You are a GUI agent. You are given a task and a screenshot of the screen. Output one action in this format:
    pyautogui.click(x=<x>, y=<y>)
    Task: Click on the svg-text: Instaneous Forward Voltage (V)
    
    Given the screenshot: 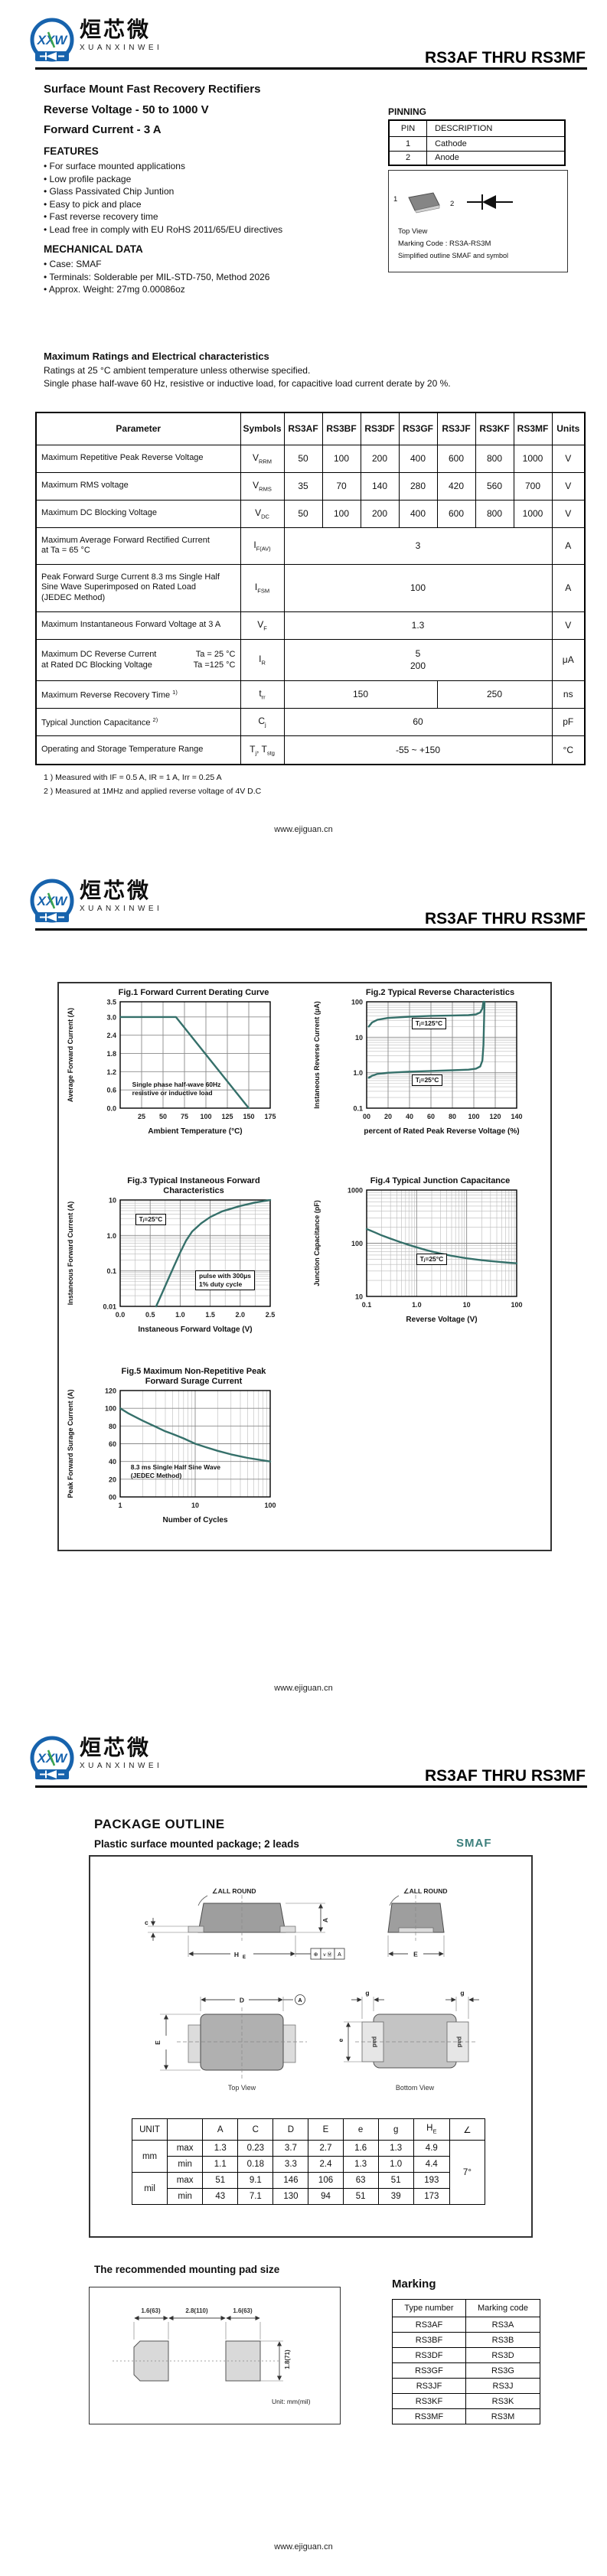 What is the action you would take?
    pyautogui.click(x=195, y=1329)
    